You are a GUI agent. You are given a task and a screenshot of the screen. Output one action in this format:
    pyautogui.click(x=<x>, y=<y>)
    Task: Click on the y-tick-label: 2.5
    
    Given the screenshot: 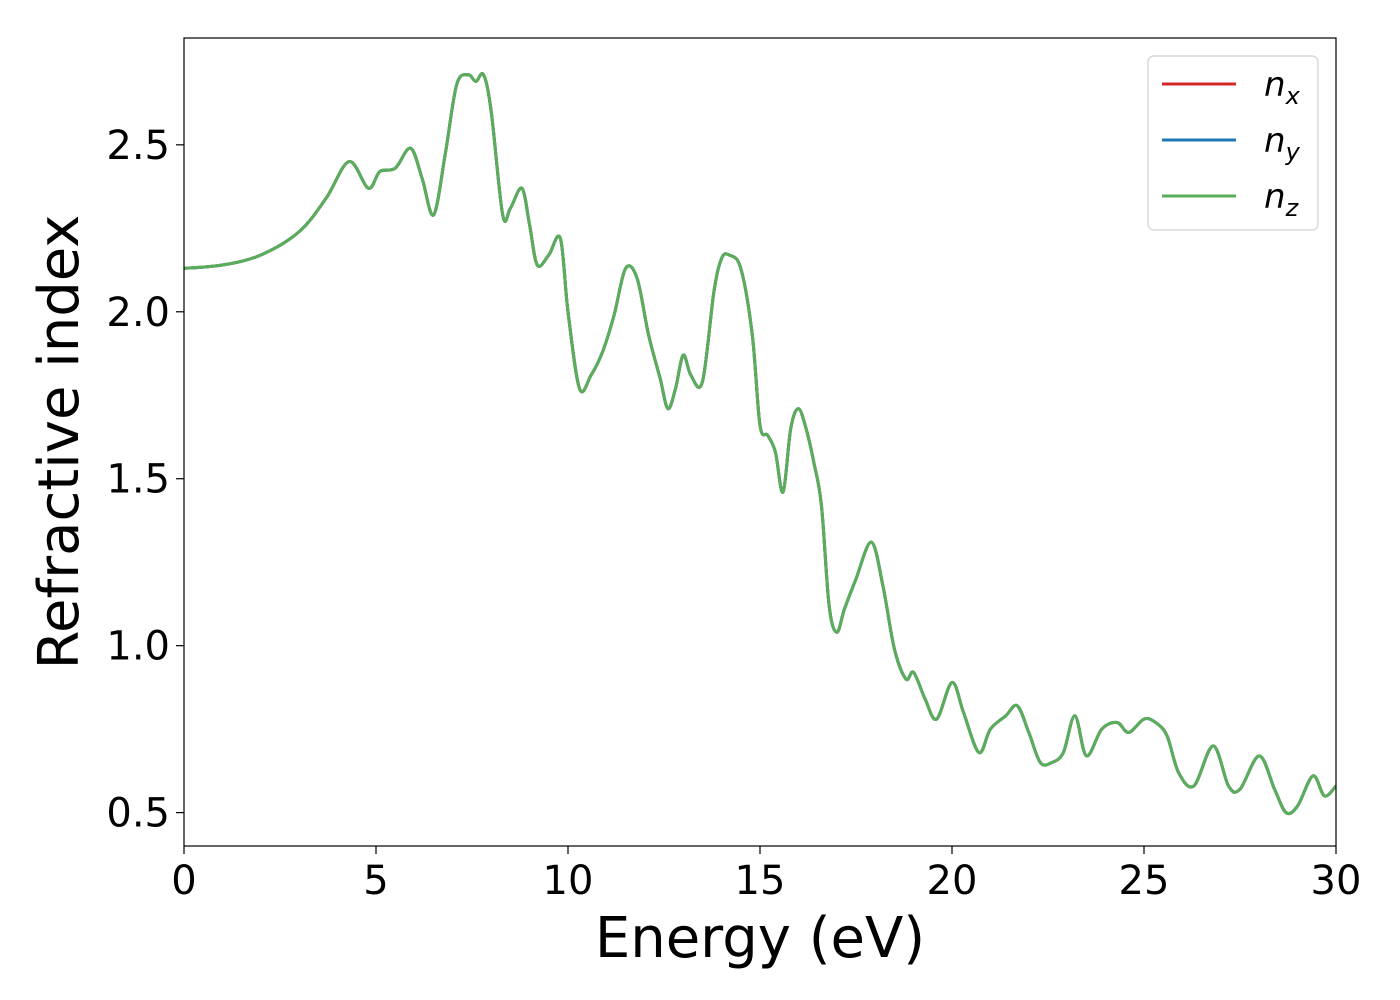 What is the action you would take?
    pyautogui.click(x=138, y=146)
    